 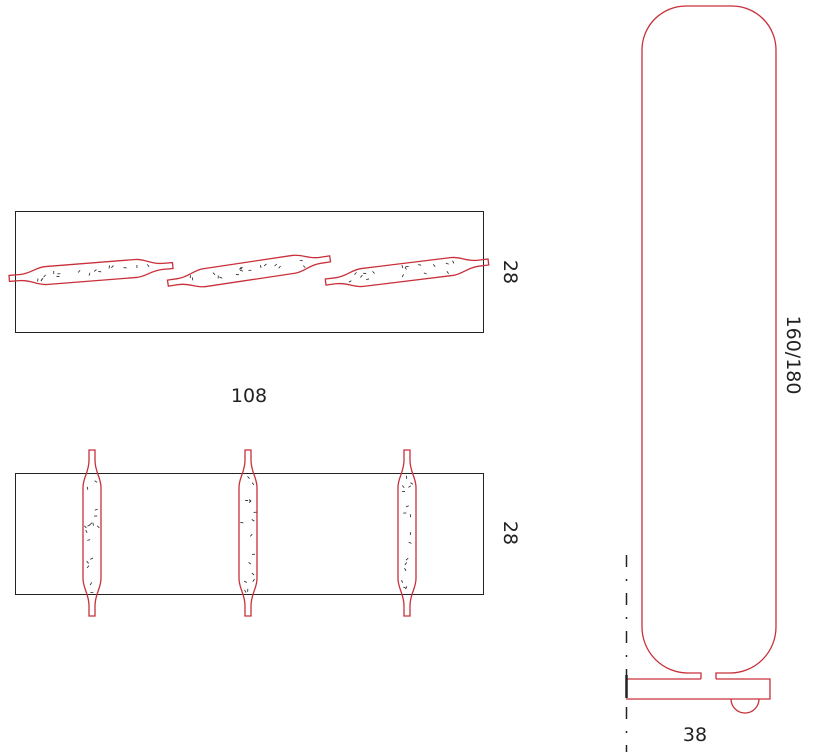 I want to click on base-plate, so click(x=698, y=689).